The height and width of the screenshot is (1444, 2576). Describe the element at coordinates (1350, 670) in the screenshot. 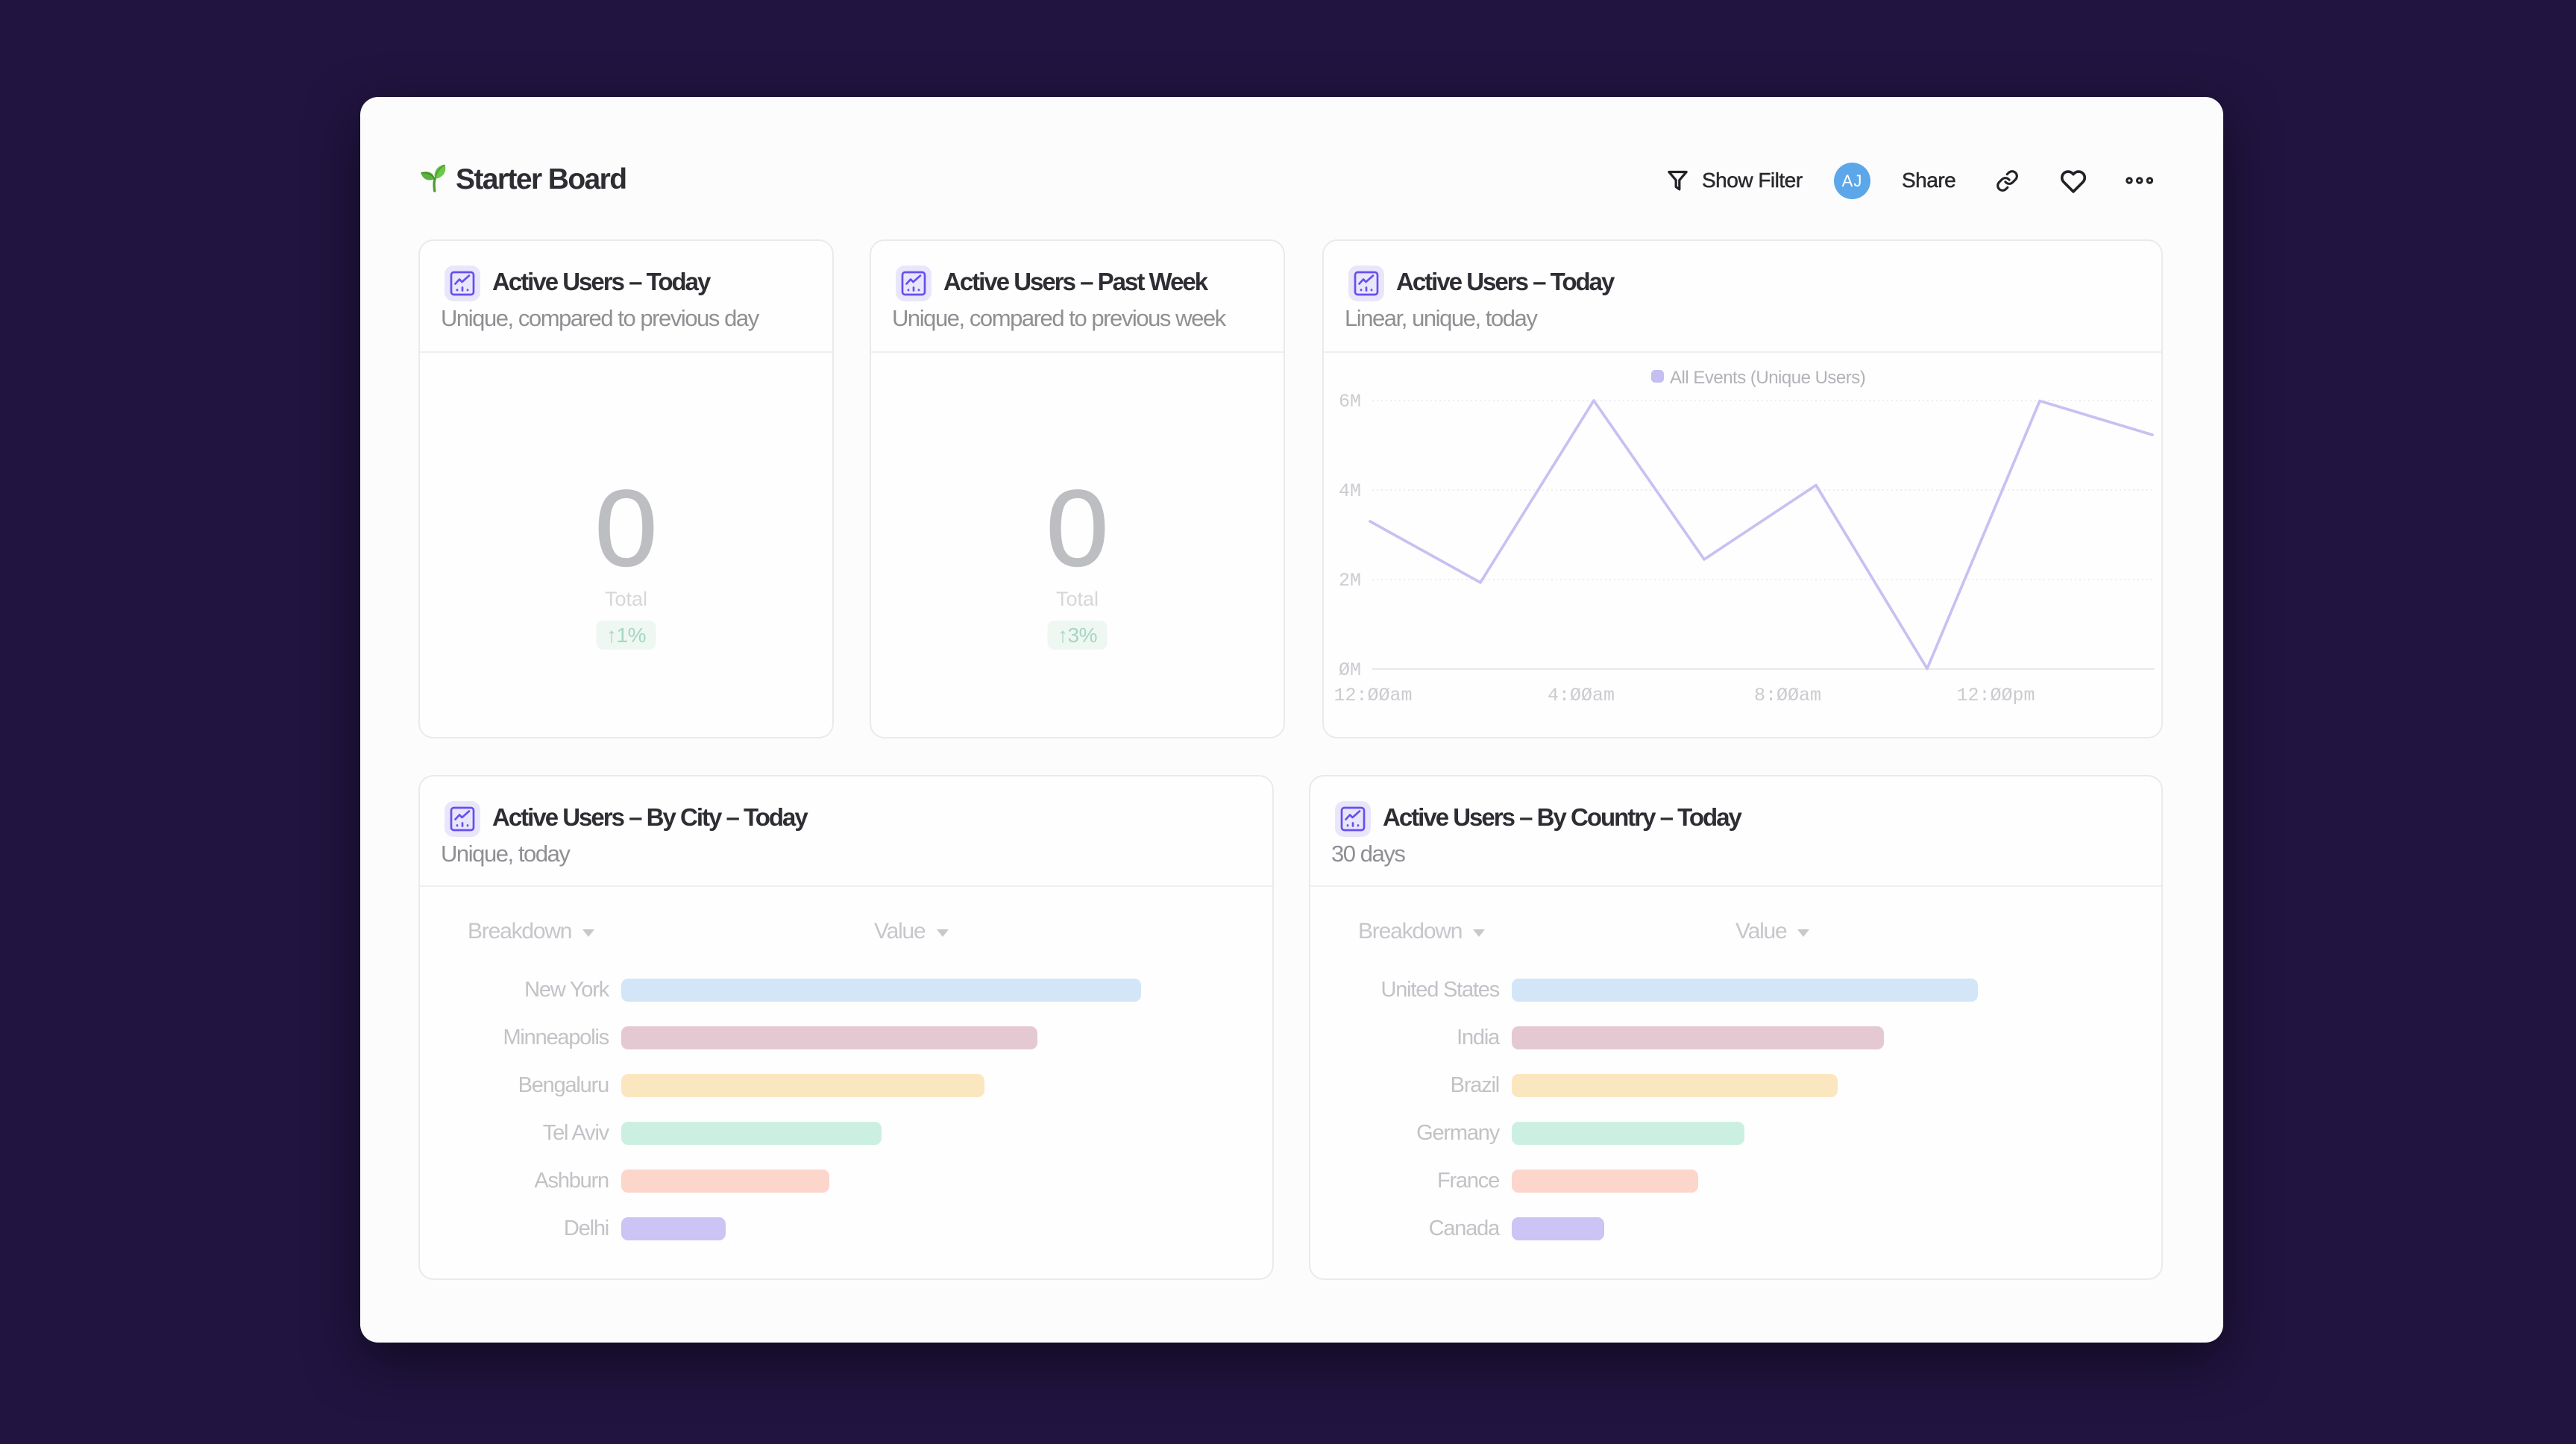

I see `svg-text: ØM` at that location.